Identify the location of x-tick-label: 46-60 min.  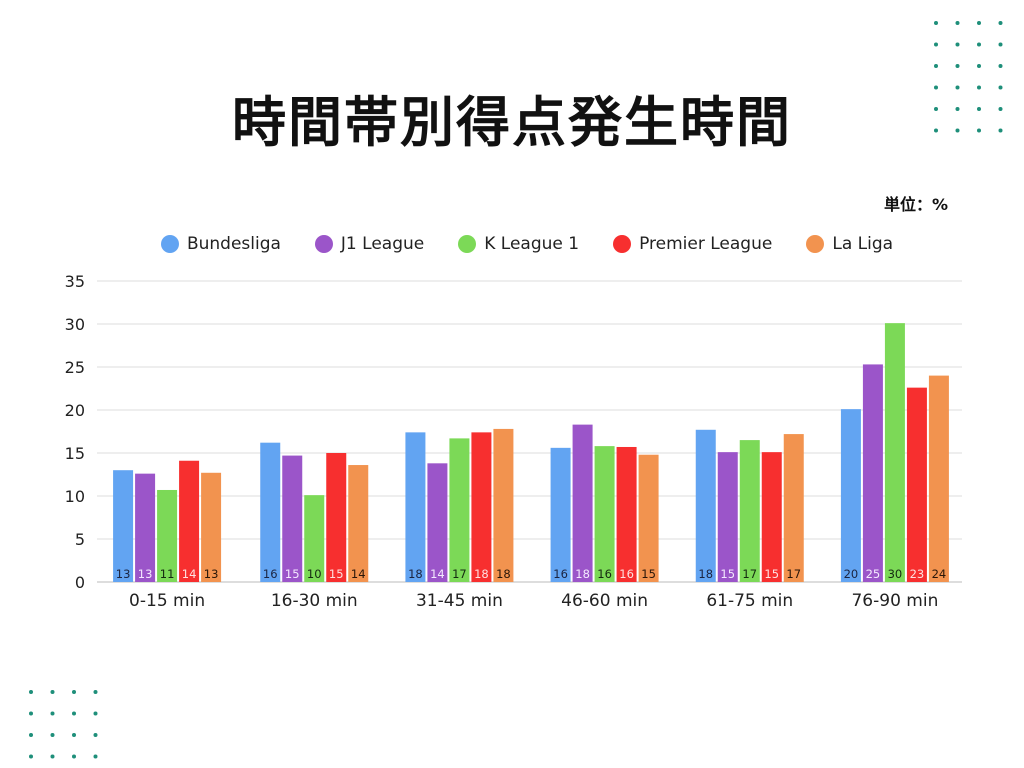
(604, 601).